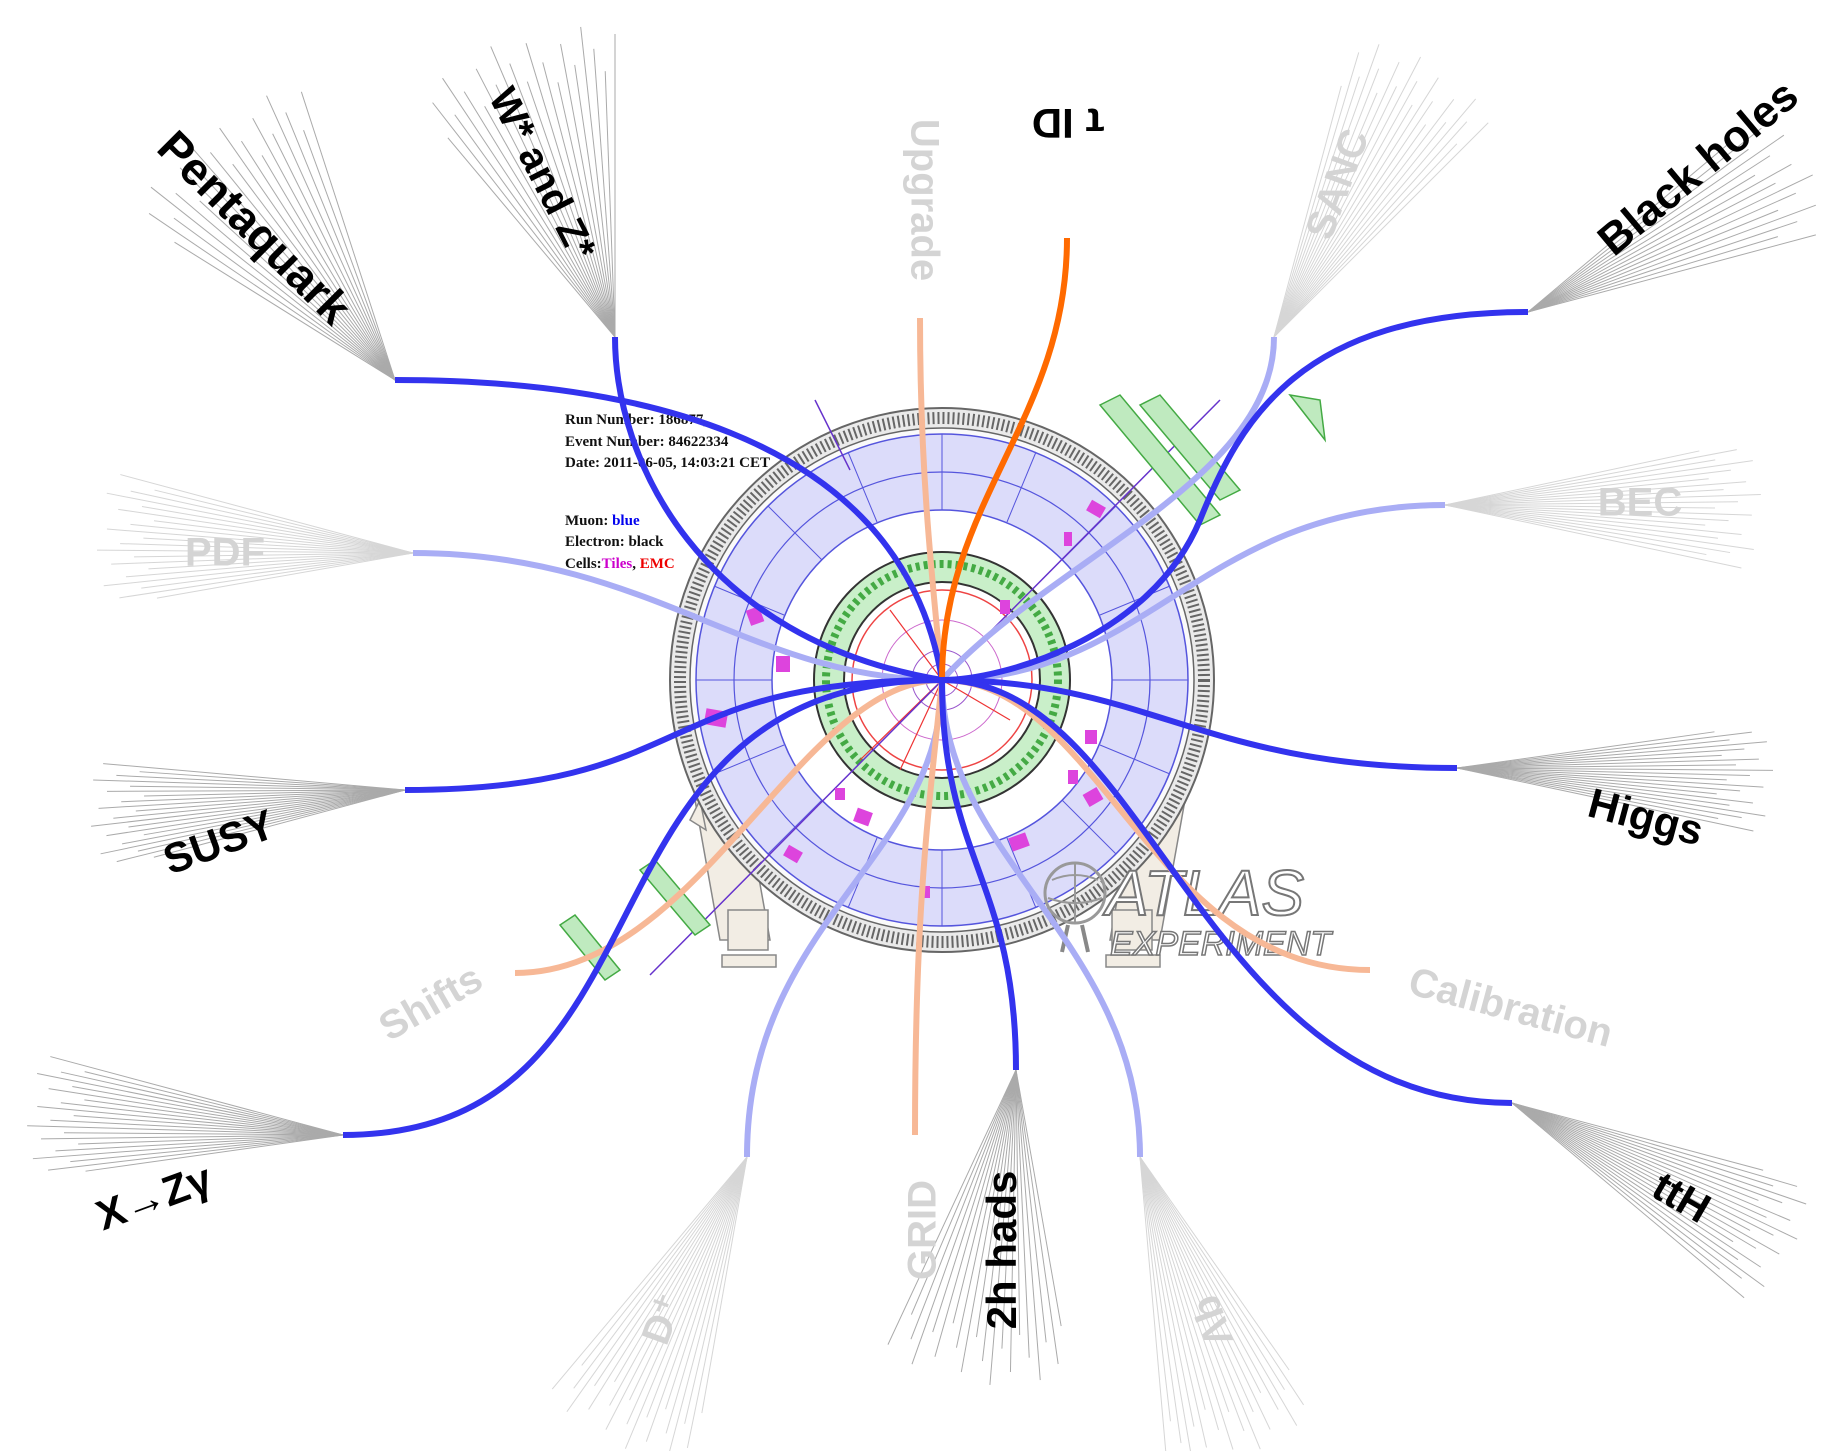 The height and width of the screenshot is (1451, 1841). What do you see at coordinates (979, 875) in the screenshot?
I see `2h-hads-track` at bounding box center [979, 875].